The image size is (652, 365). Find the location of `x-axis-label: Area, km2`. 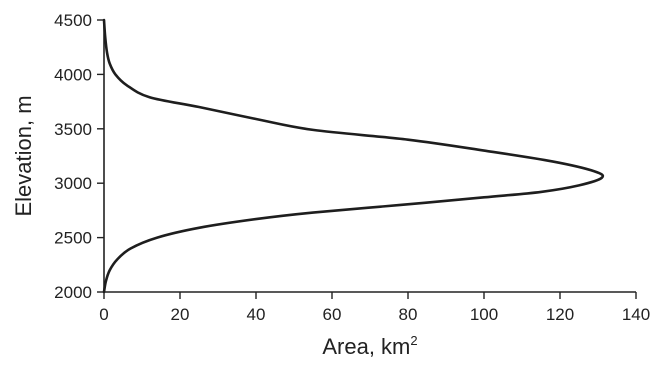

x-axis-label: Area, km2 is located at coordinates (369, 346).